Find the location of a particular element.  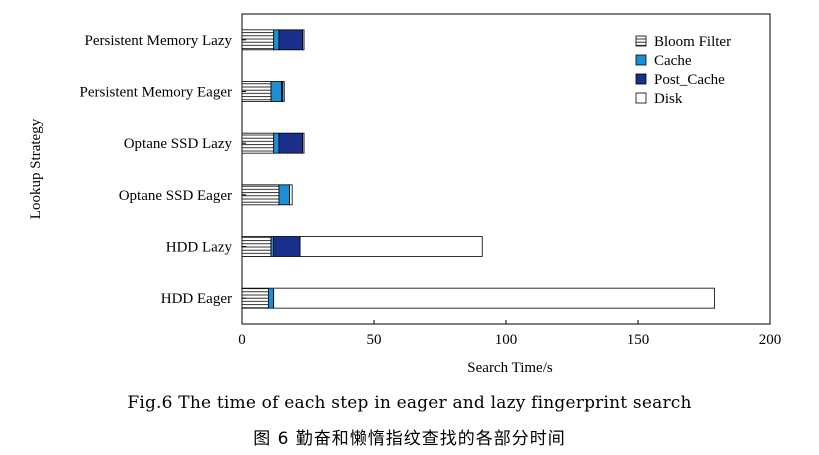

bar-persistent-memory-lazy-cache is located at coordinates (276, 40).